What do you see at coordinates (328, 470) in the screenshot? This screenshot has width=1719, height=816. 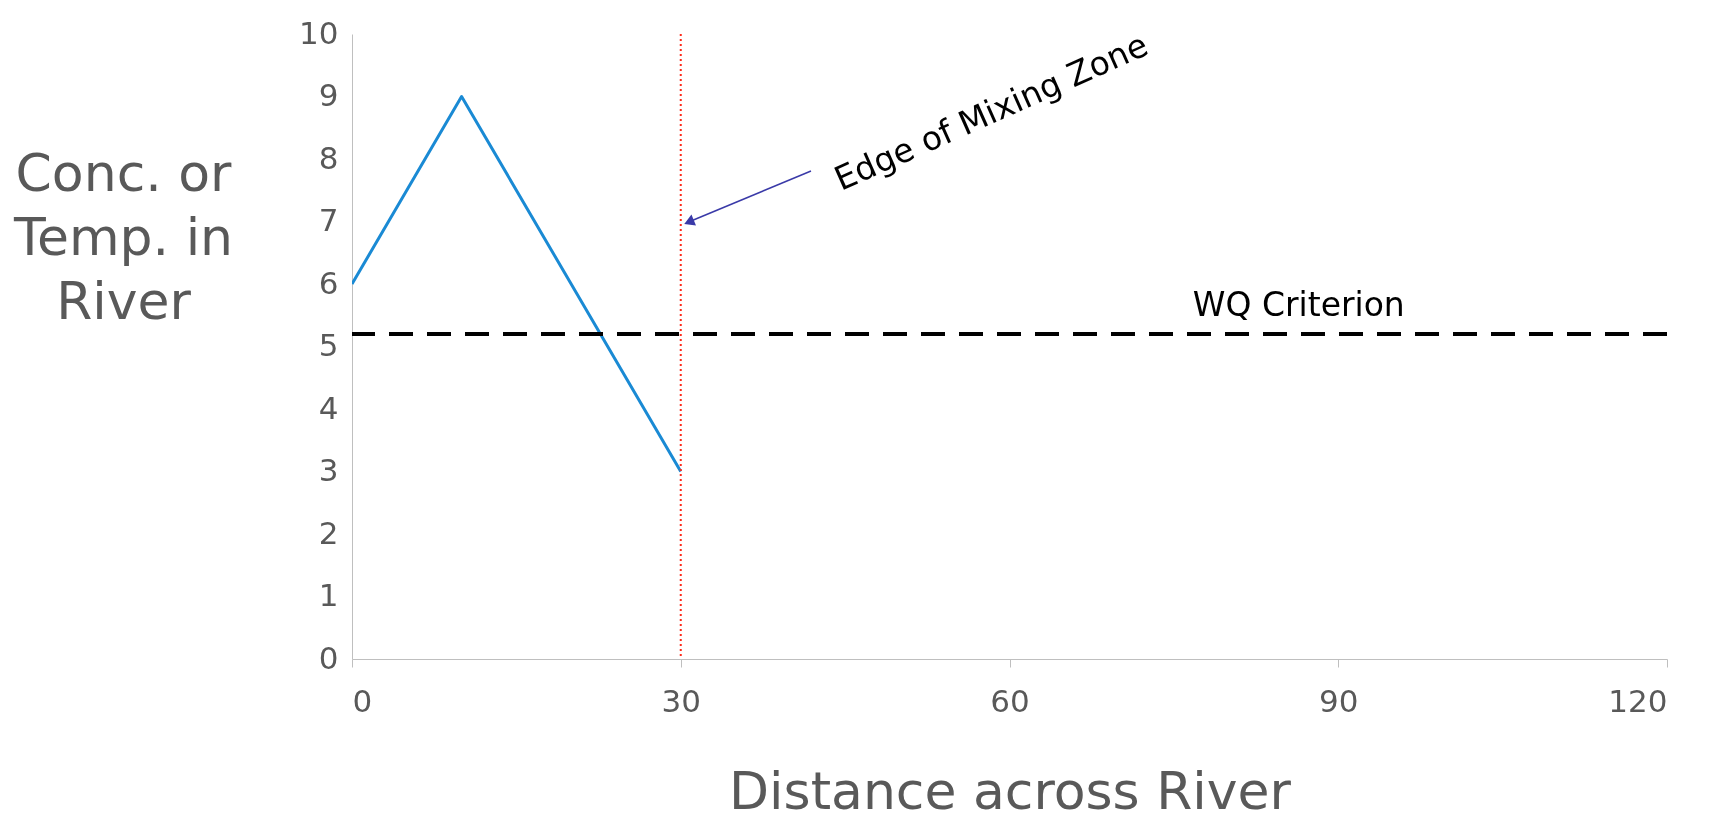 I see `y-tick-label: 3` at bounding box center [328, 470].